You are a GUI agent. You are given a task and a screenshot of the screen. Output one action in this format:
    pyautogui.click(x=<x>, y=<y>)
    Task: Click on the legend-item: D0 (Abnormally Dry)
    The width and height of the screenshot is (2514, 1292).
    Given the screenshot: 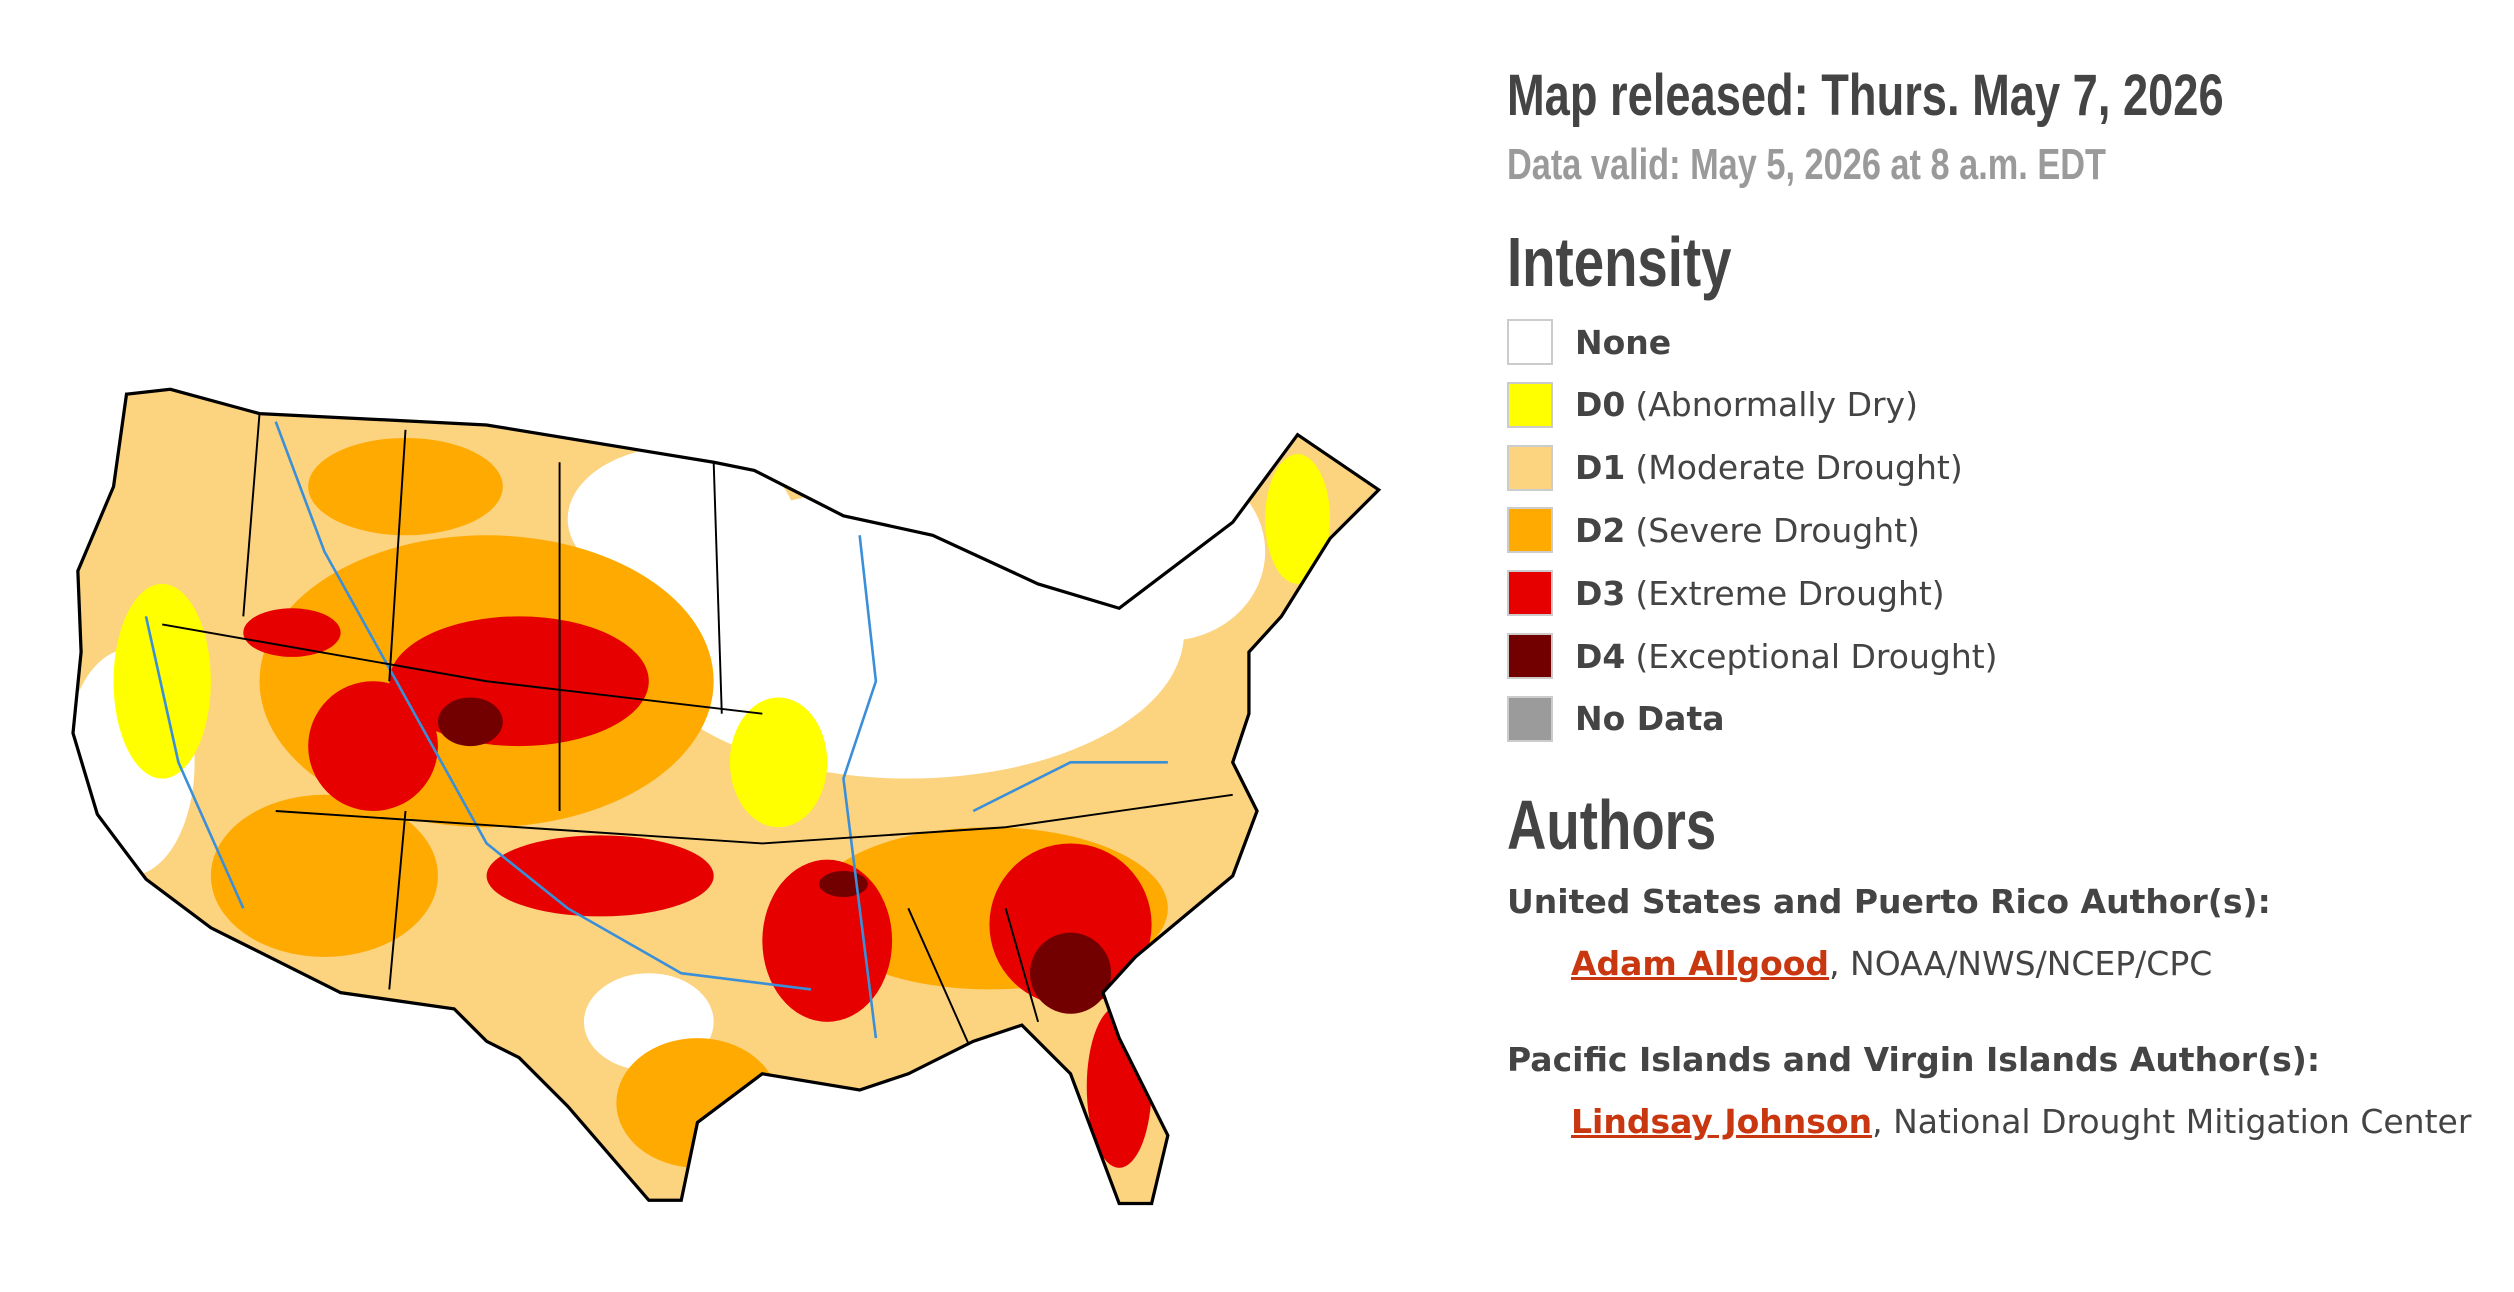 What is the action you would take?
    pyautogui.click(x=1712, y=405)
    